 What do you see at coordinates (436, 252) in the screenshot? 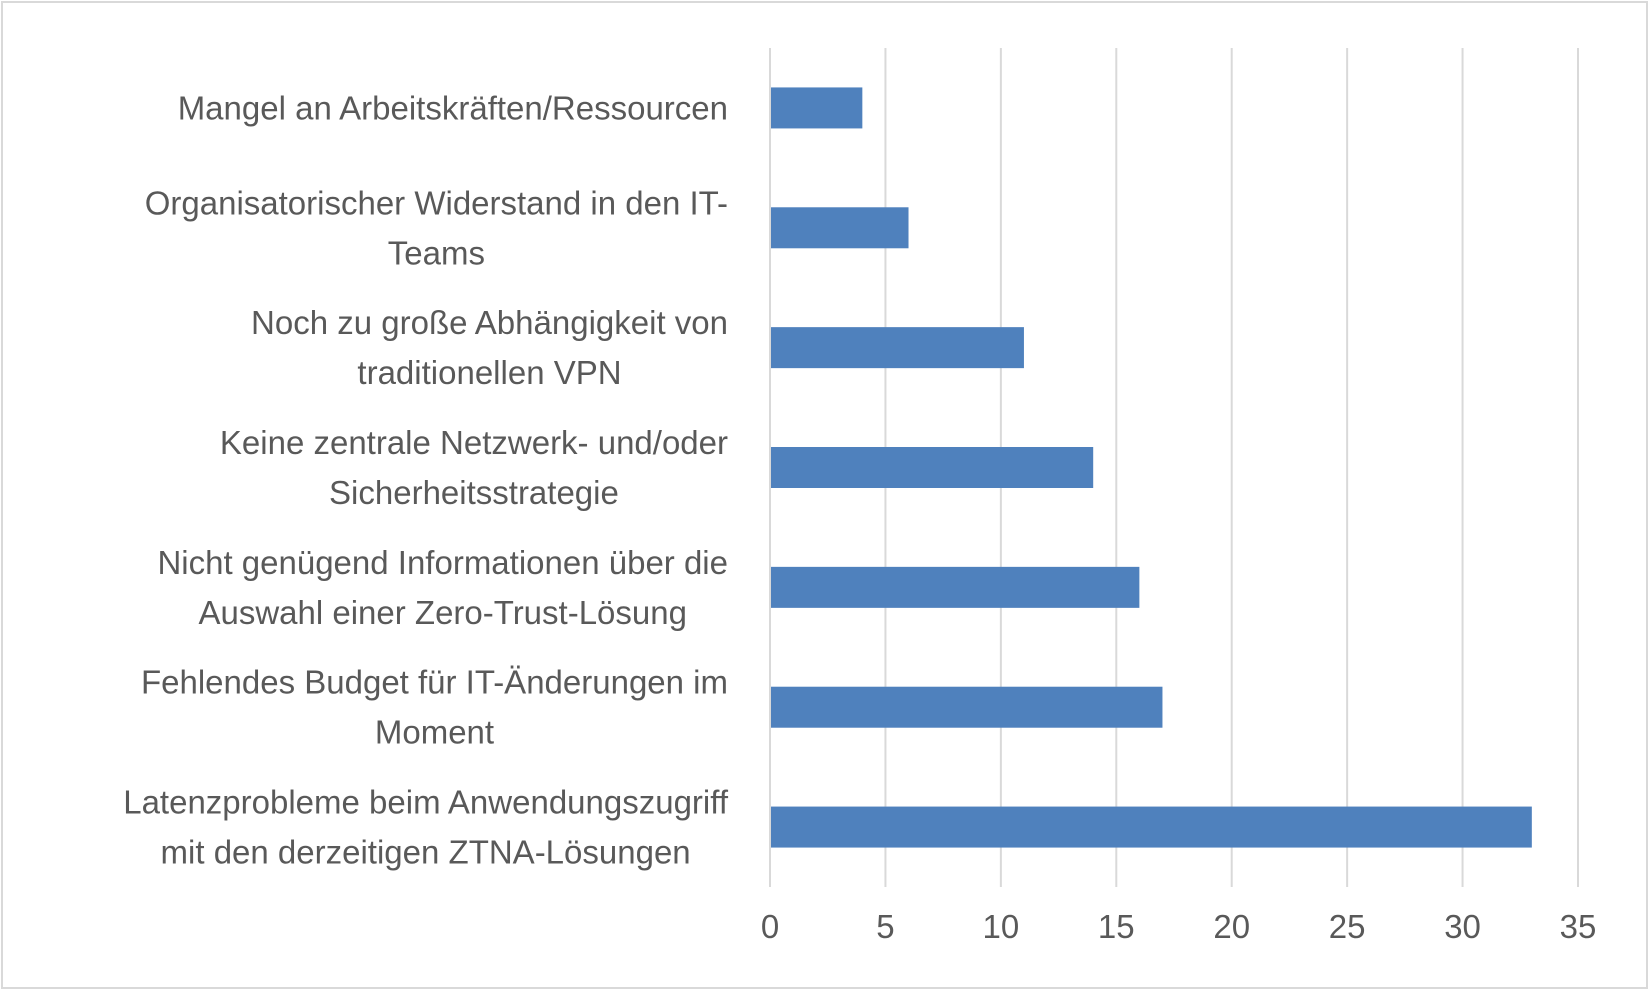
I see `category-label: Teams` at bounding box center [436, 252].